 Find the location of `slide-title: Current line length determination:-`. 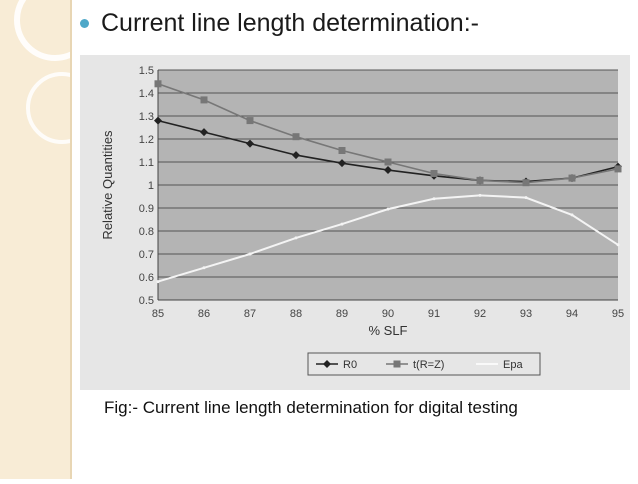

slide-title: Current line length determination:- is located at coordinates (290, 22).